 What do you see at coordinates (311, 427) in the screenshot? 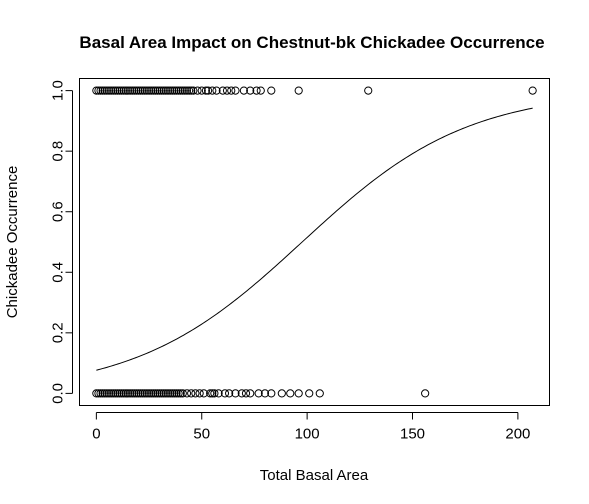
I see `x-axis: 0 50 100 150 200` at bounding box center [311, 427].